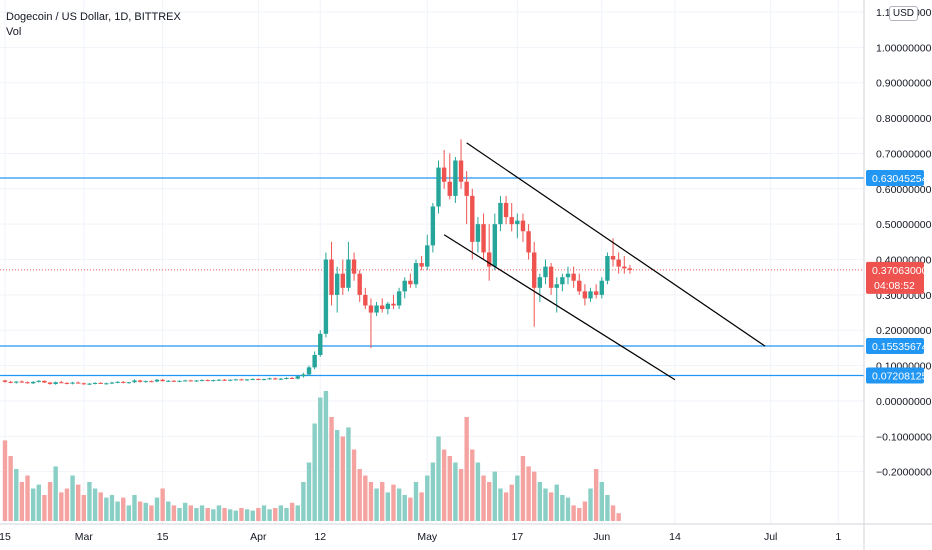  I want to click on y-tick-label: 0.20000000, so click(904, 331).